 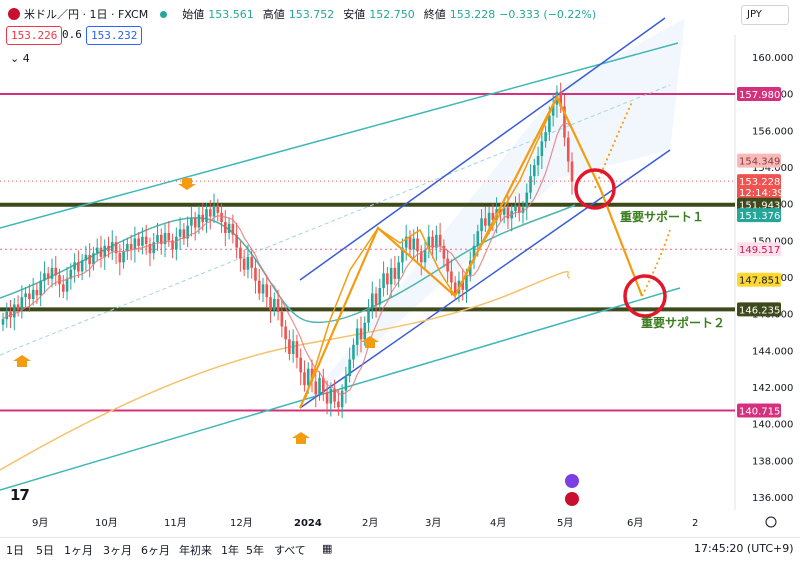 What do you see at coordinates (434, 14) in the screenshot?
I see `close-label: 終値` at bounding box center [434, 14].